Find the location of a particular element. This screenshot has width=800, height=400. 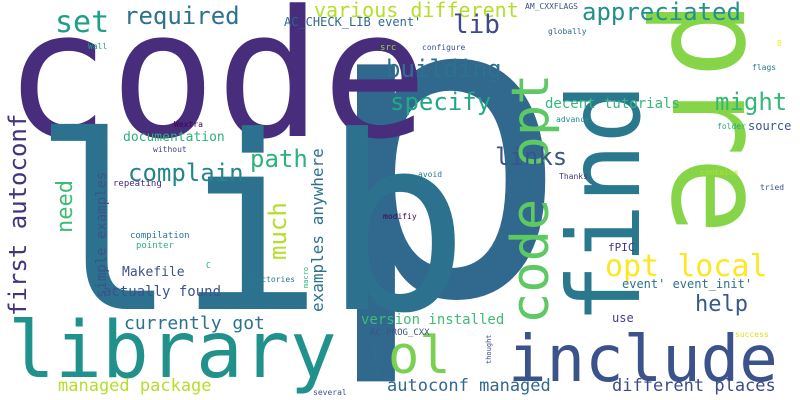

word-managed-package: managed package is located at coordinates (135, 386).